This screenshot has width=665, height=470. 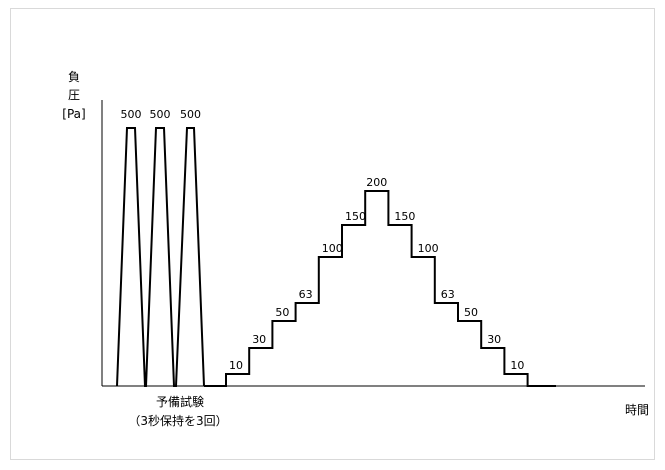 What do you see at coordinates (74, 95) in the screenshot?
I see `y-axis-label-line-2: 圧` at bounding box center [74, 95].